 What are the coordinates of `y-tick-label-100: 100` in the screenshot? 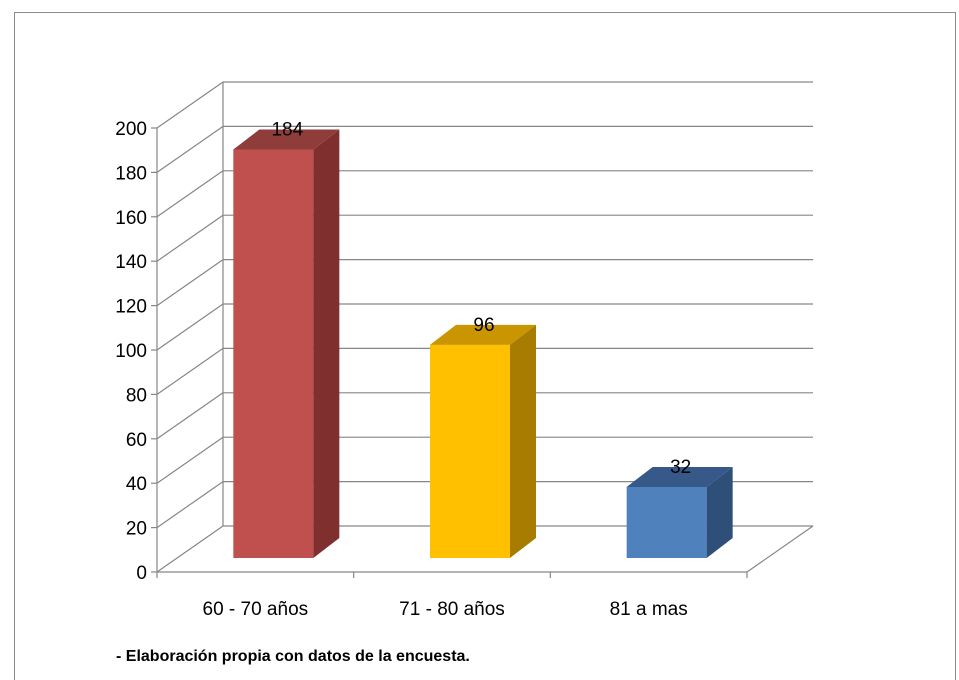 It's located at (131, 351).